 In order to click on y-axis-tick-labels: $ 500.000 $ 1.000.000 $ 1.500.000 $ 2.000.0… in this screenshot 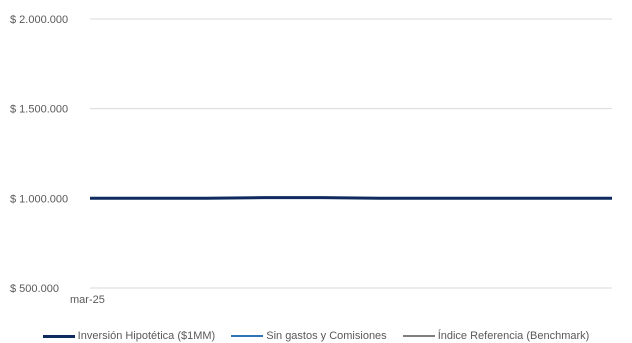, I will do `click(39, 154)`.